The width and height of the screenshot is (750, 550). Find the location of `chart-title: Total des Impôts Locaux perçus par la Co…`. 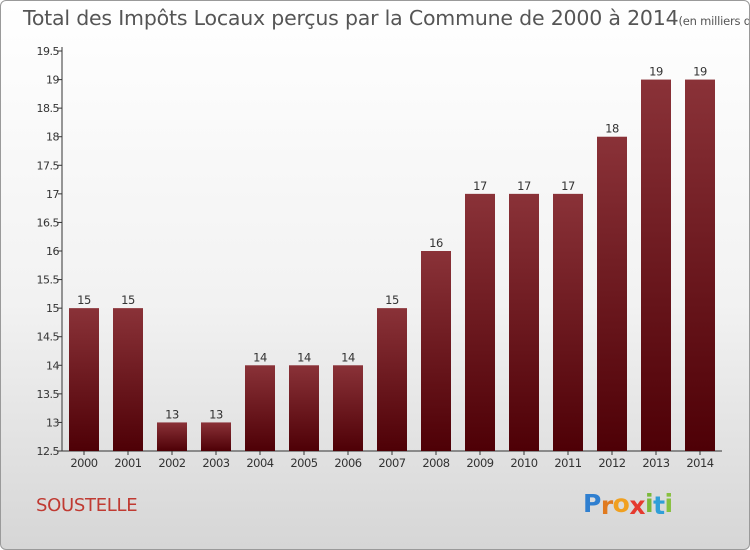

chart-title: Total des Impôts Locaux perçus par la Co… is located at coordinates (386, 18).